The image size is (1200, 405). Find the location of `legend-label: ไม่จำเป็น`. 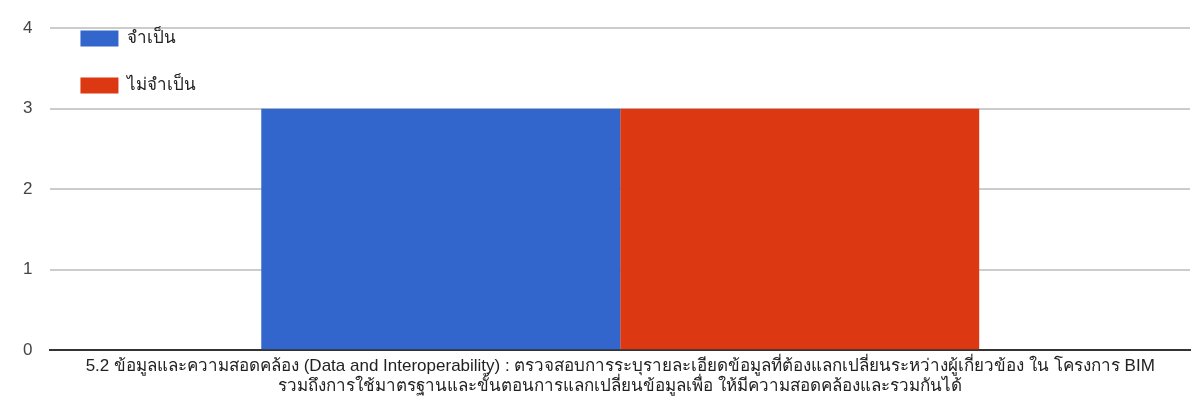

legend-label: ไม่จำเป็น is located at coordinates (160, 84).